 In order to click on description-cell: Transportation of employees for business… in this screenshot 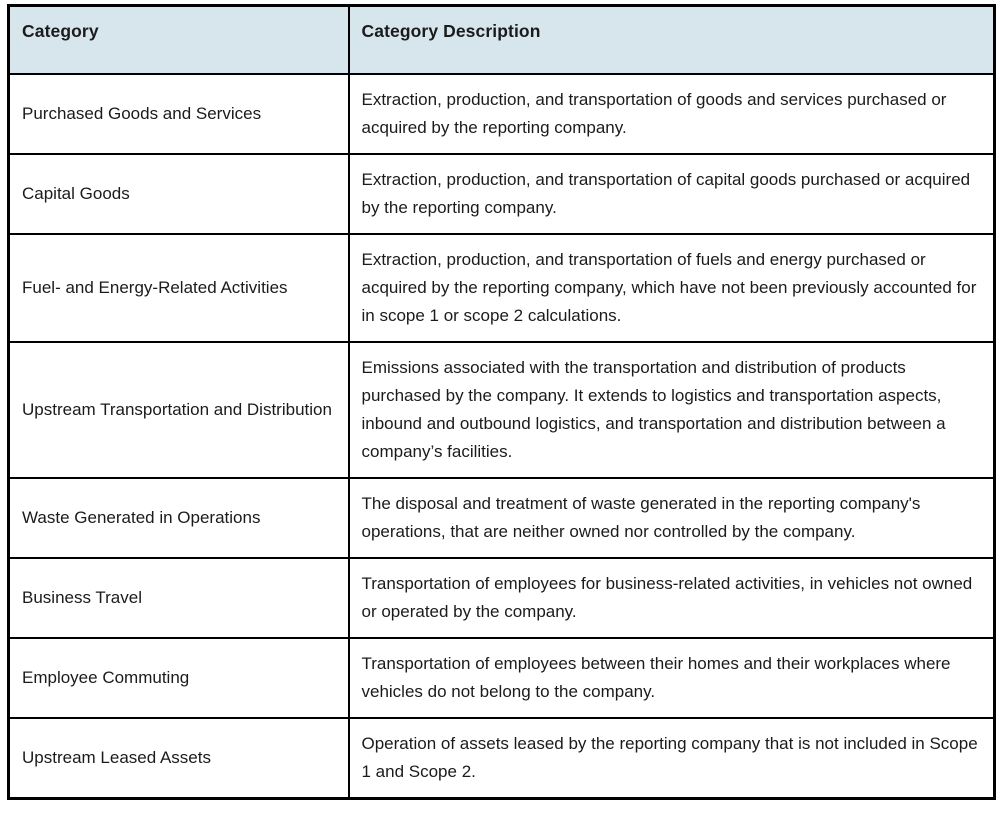, I will do `click(671, 597)`.